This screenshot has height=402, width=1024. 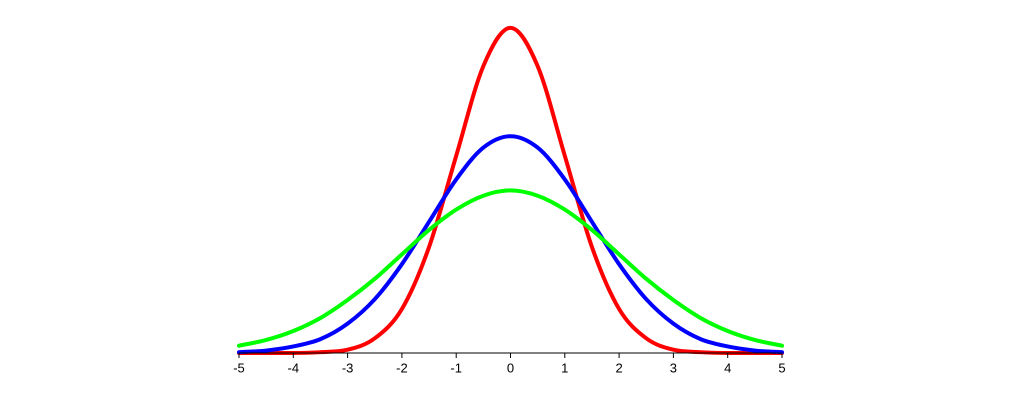 What do you see at coordinates (294, 367) in the screenshot?
I see `x-tick-label: -4` at bounding box center [294, 367].